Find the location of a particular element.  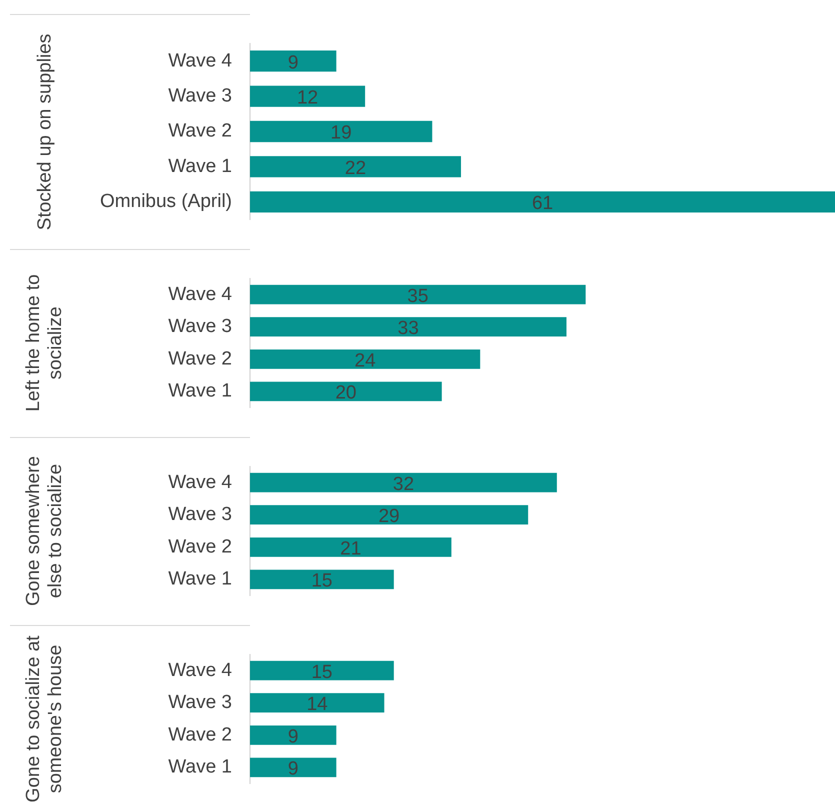

data-label: 33 is located at coordinates (408, 329).